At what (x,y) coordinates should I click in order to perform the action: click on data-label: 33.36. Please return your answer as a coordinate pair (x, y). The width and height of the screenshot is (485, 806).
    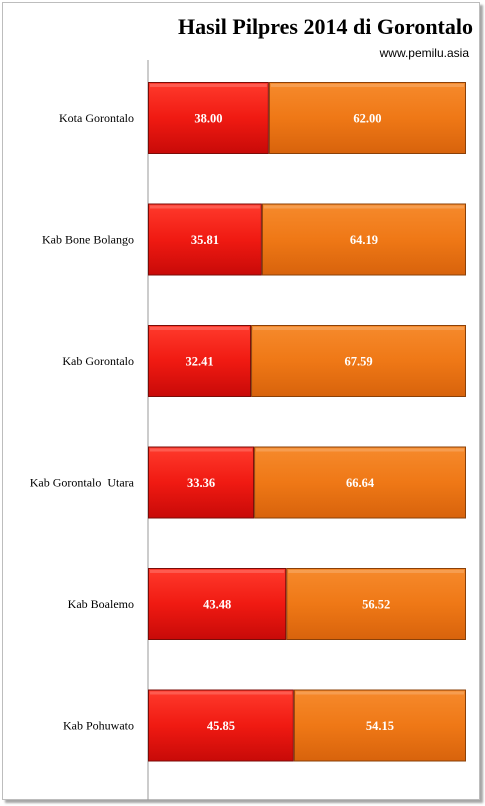
    Looking at the image, I should click on (201, 483).